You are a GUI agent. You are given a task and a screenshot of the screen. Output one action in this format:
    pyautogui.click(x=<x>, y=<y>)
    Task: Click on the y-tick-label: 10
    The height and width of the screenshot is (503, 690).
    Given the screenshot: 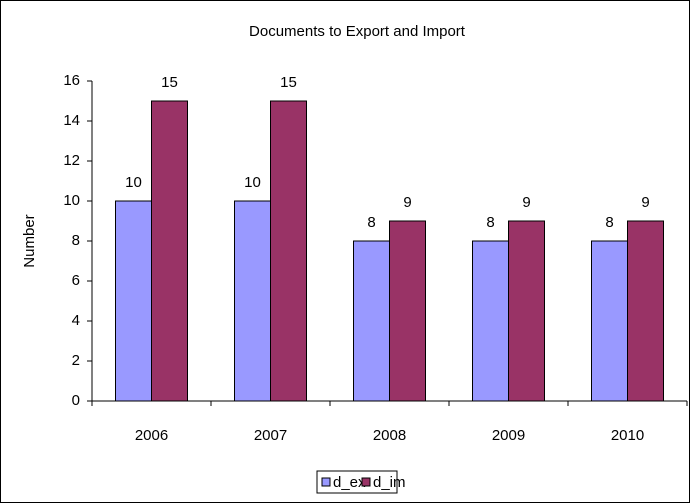 What is the action you would take?
    pyautogui.click(x=71, y=200)
    